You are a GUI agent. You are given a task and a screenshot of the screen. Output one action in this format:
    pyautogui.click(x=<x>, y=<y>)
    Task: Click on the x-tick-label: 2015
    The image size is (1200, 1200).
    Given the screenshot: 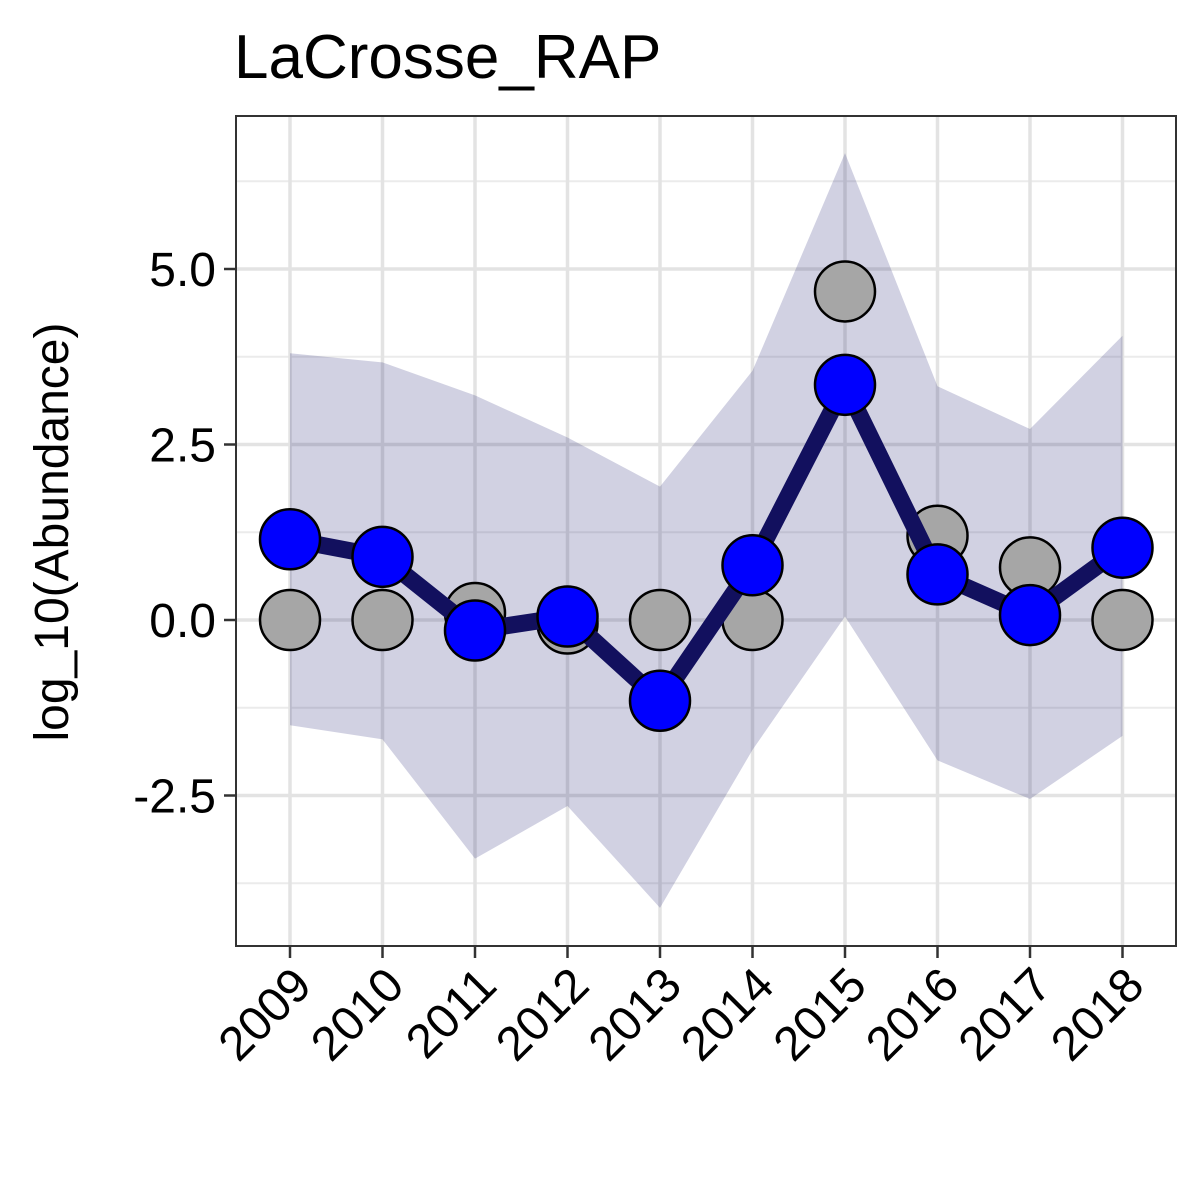 What is the action you would take?
    pyautogui.click(x=820, y=1014)
    